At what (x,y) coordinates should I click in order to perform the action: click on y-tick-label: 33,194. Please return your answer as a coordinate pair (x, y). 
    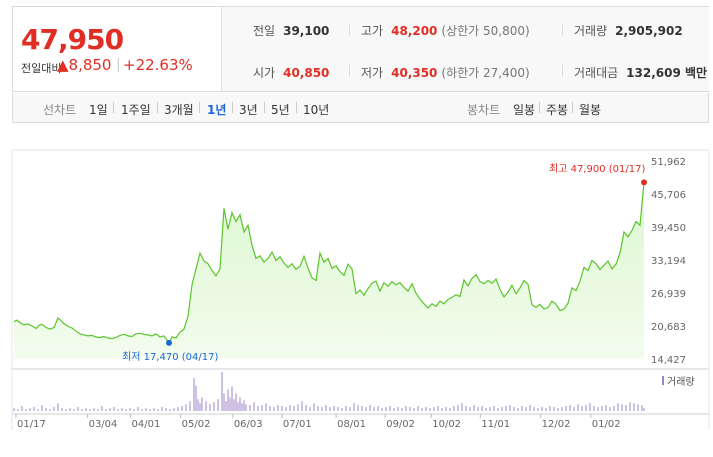
    Looking at the image, I should click on (668, 261).